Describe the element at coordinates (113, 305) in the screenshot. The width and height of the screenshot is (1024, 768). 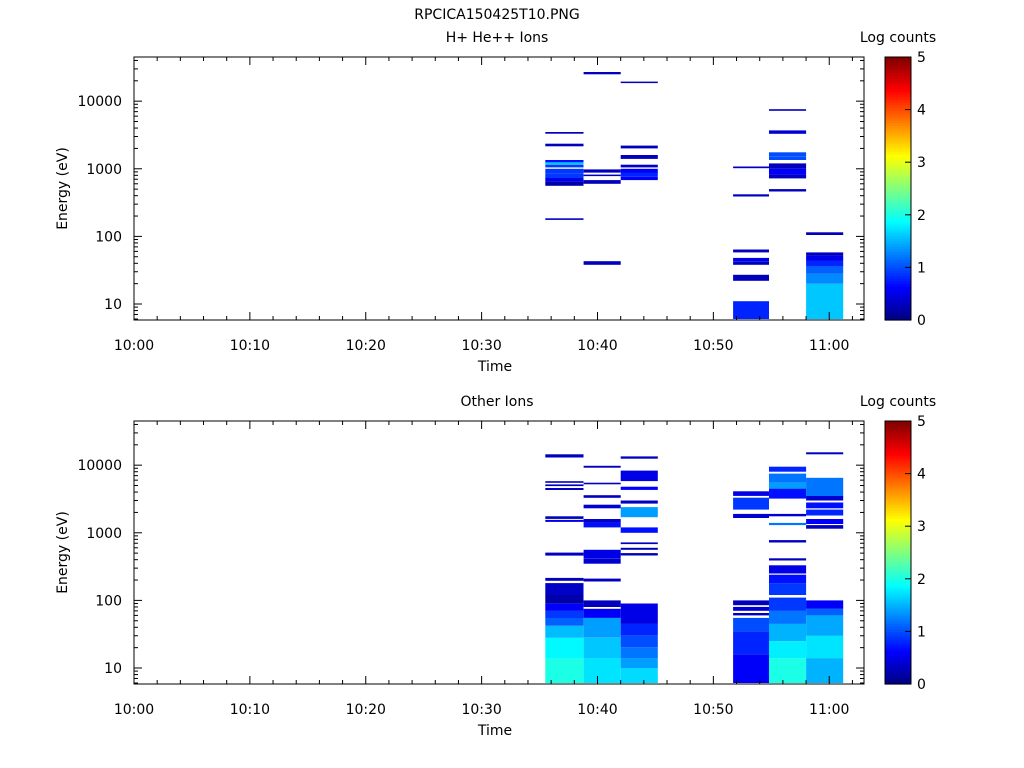
I see `y-tick-label: 10` at that location.